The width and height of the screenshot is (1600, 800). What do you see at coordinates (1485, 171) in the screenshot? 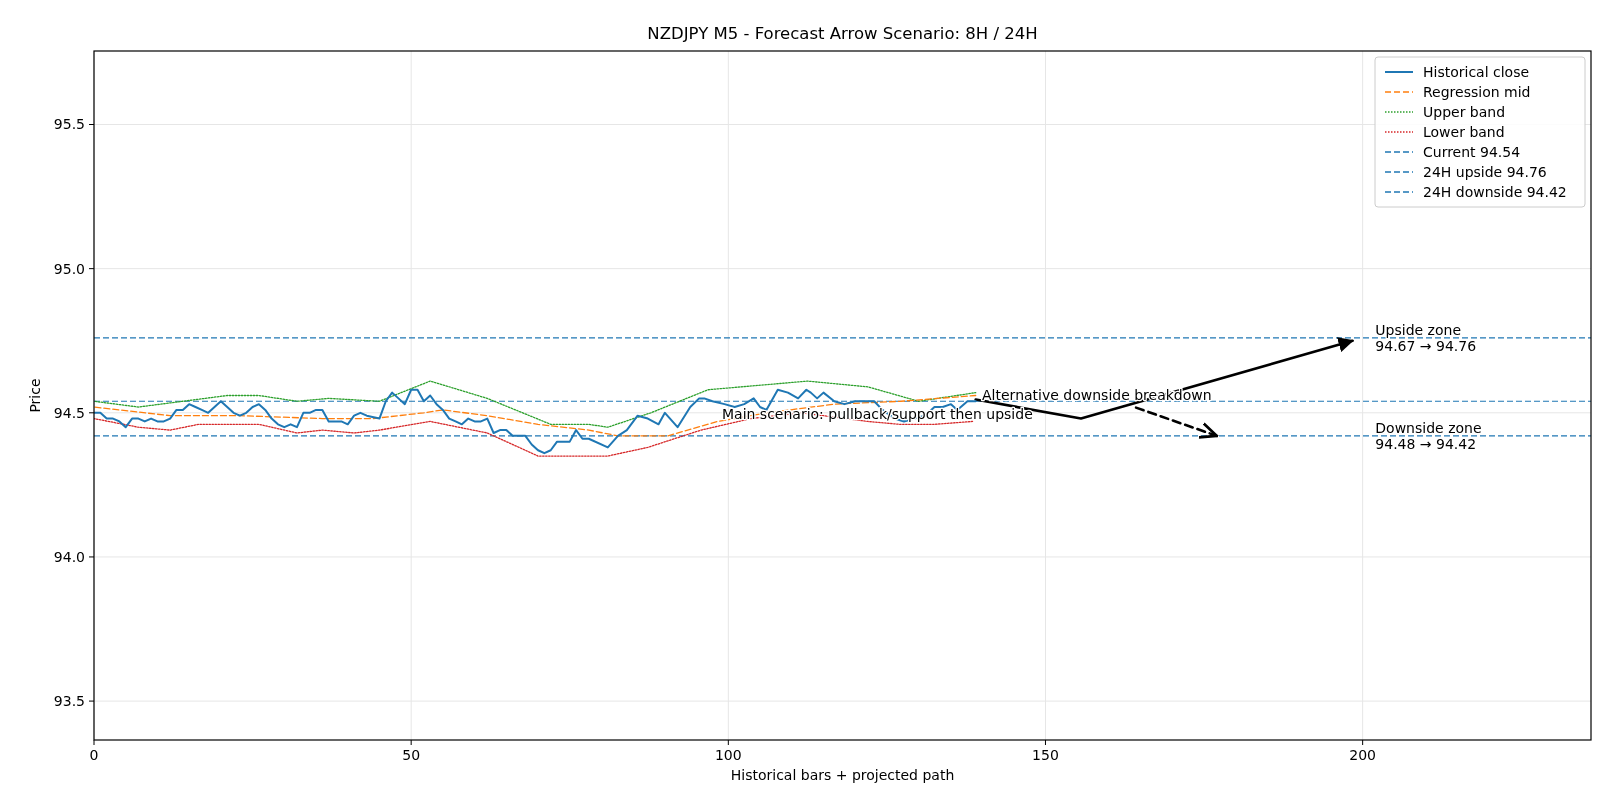
I see `legend-label: 24H upside 94.76` at bounding box center [1485, 171].